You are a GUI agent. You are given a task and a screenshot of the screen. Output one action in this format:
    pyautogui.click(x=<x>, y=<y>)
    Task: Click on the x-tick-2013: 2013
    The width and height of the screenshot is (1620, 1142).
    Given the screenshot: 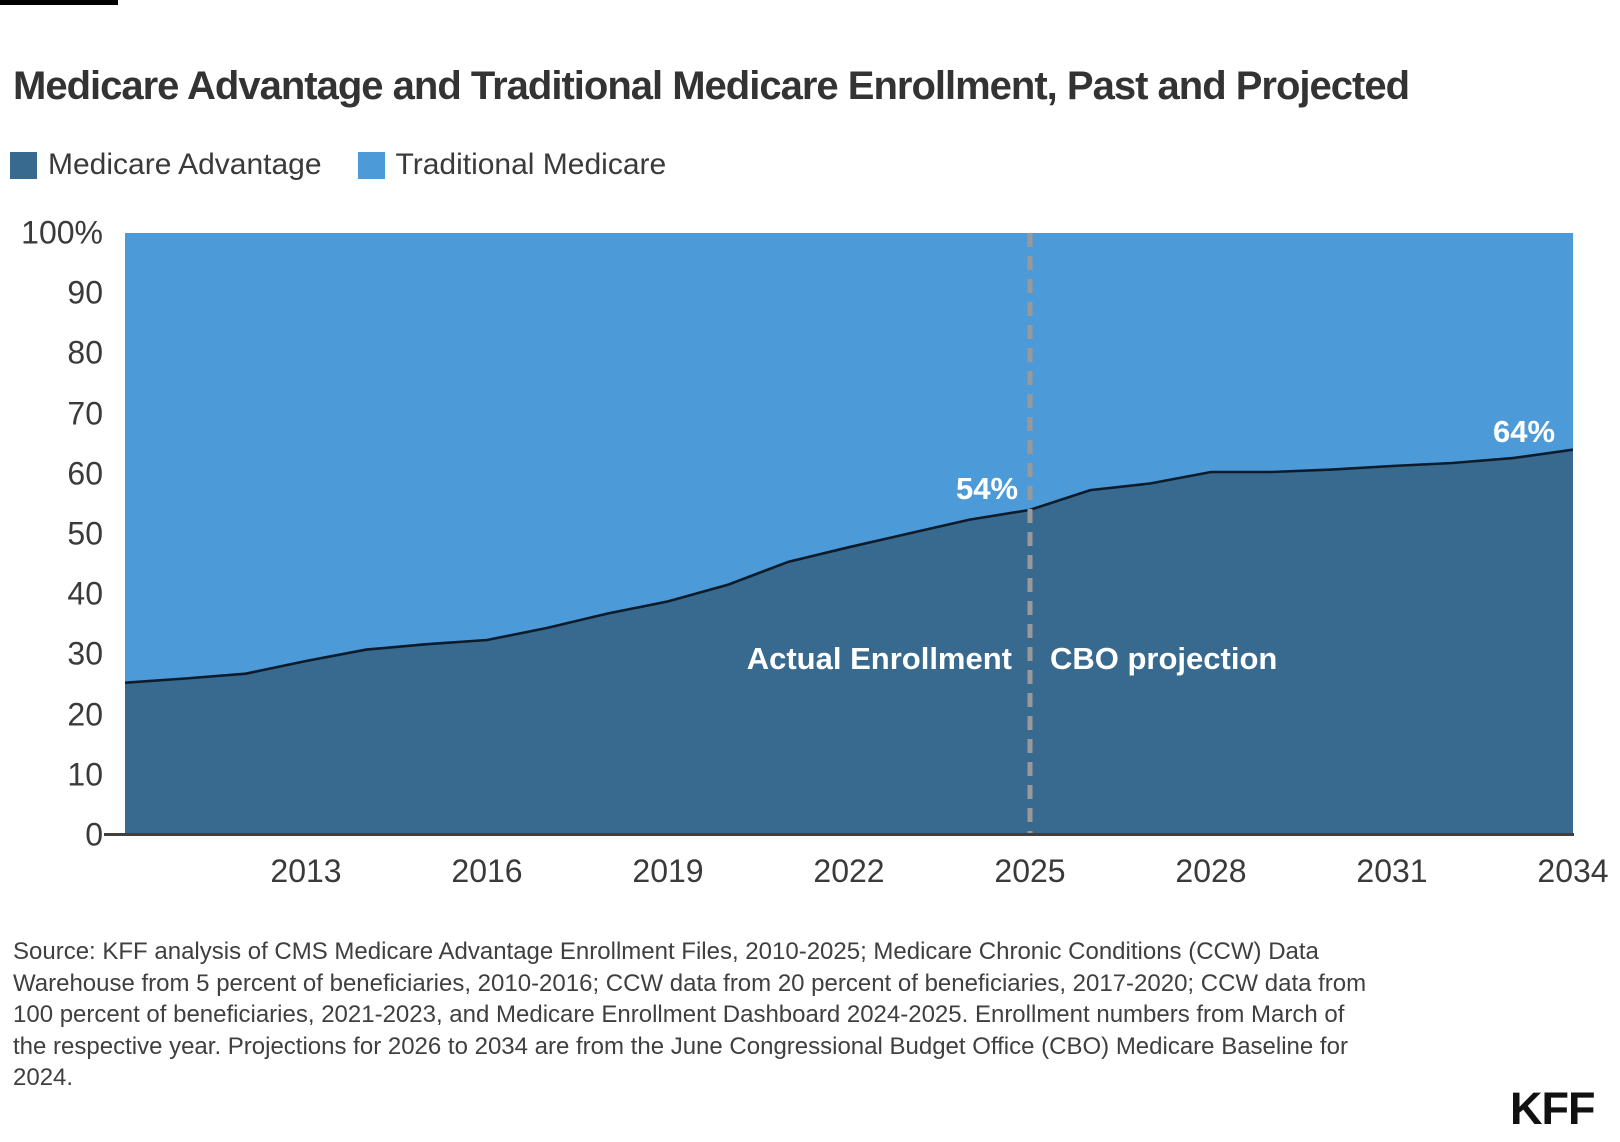 What is the action you would take?
    pyautogui.click(x=306, y=871)
    